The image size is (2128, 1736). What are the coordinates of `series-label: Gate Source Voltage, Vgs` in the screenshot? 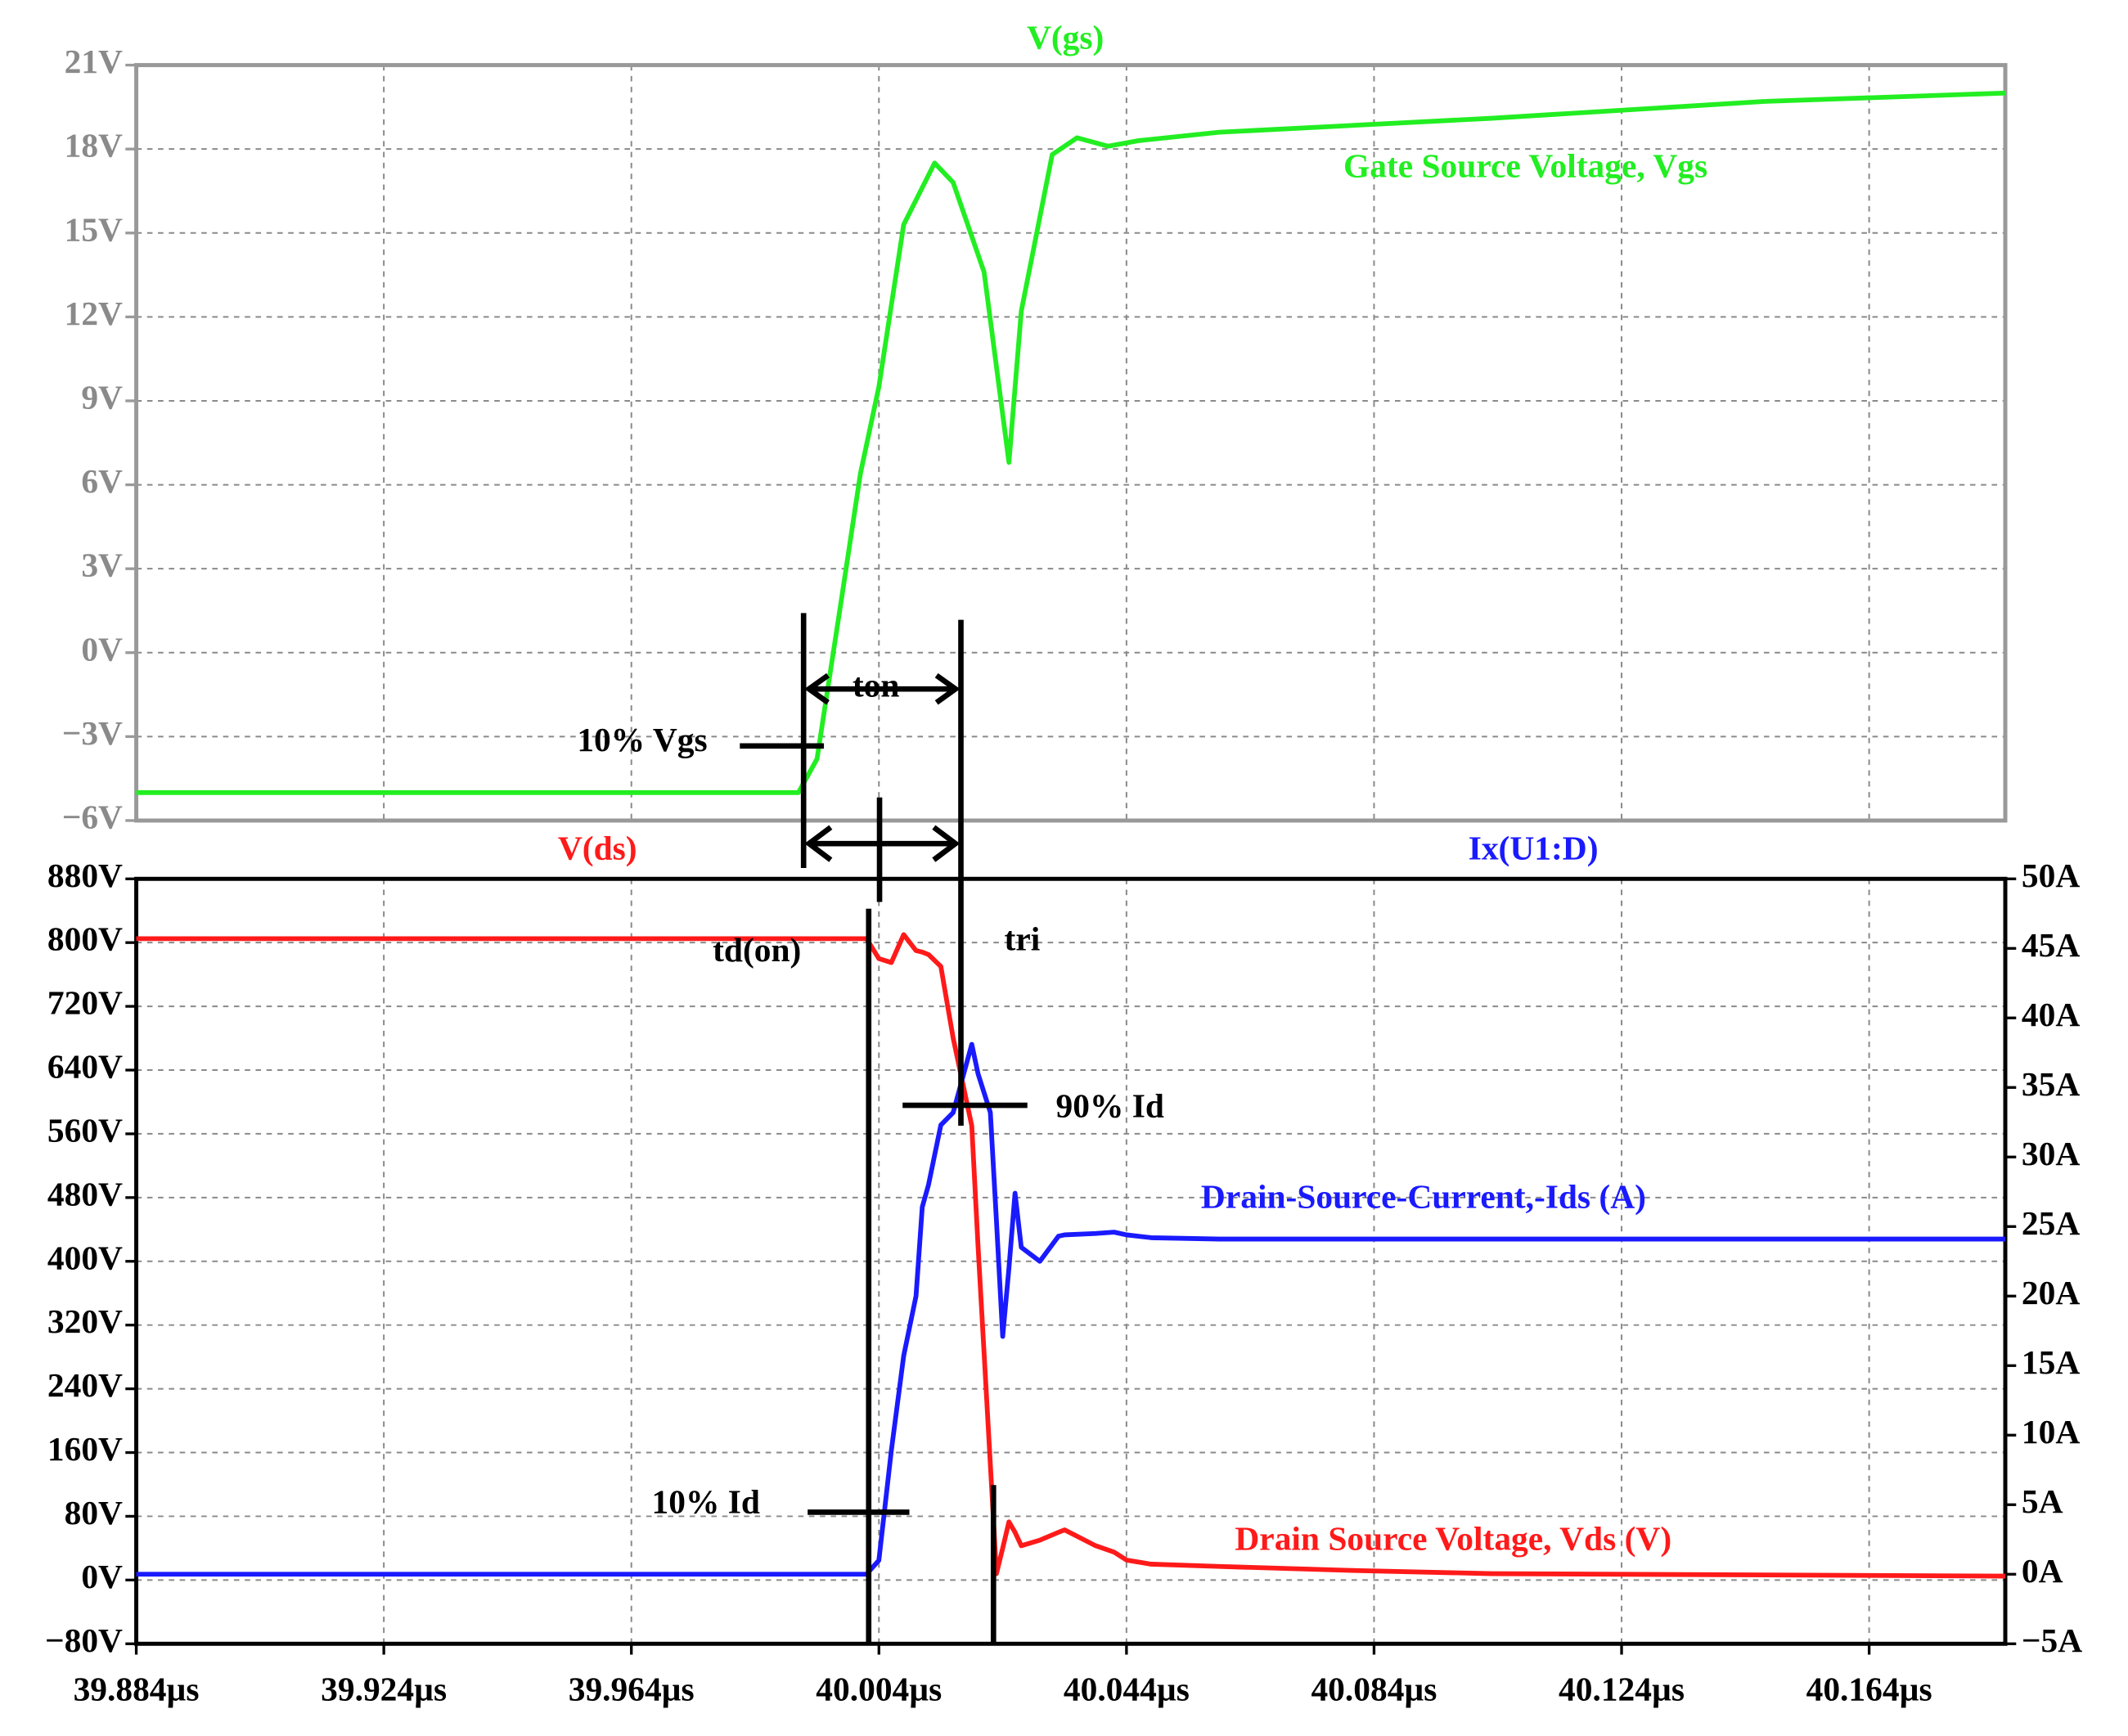 It's located at (1525, 166).